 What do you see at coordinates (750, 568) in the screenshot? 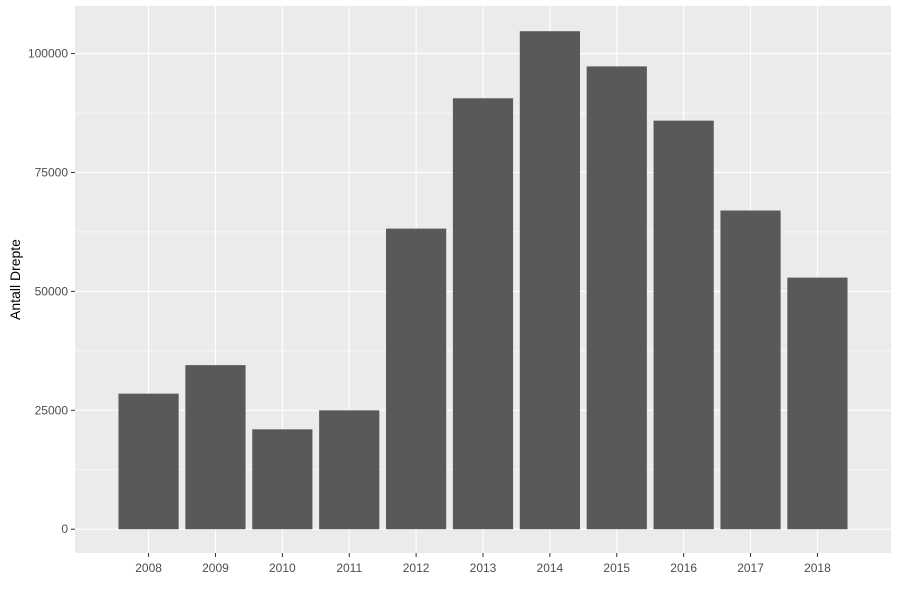
I see `x-tick-label: 2017` at bounding box center [750, 568].